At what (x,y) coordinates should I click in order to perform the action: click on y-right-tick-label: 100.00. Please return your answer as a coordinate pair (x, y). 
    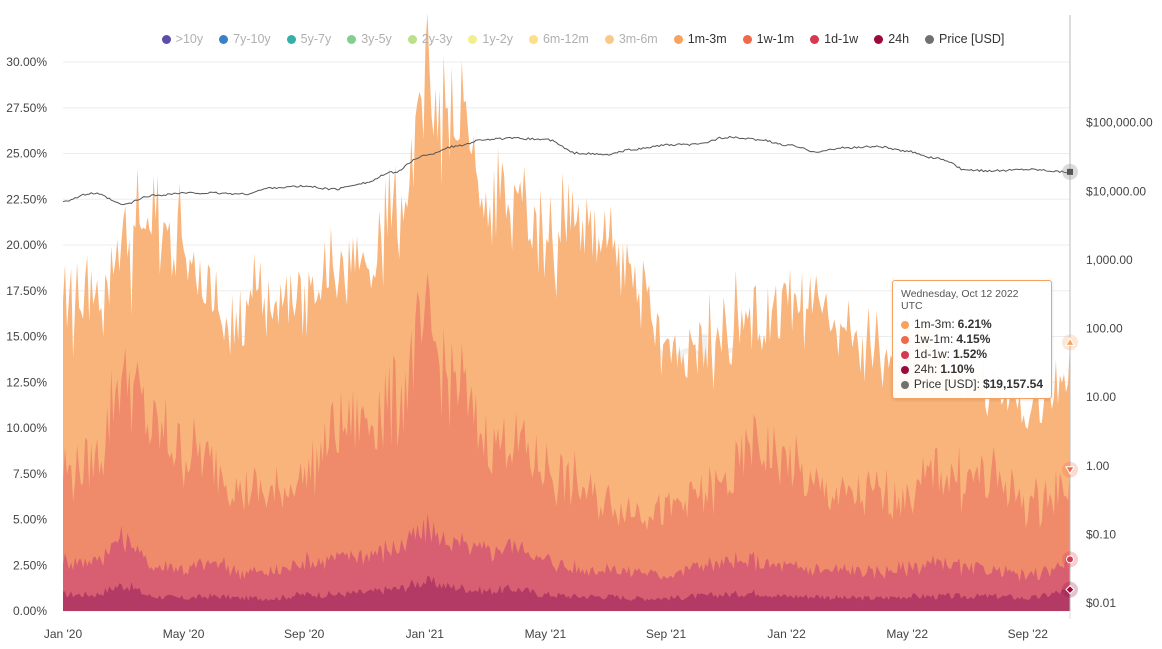
    Looking at the image, I should click on (1104, 329).